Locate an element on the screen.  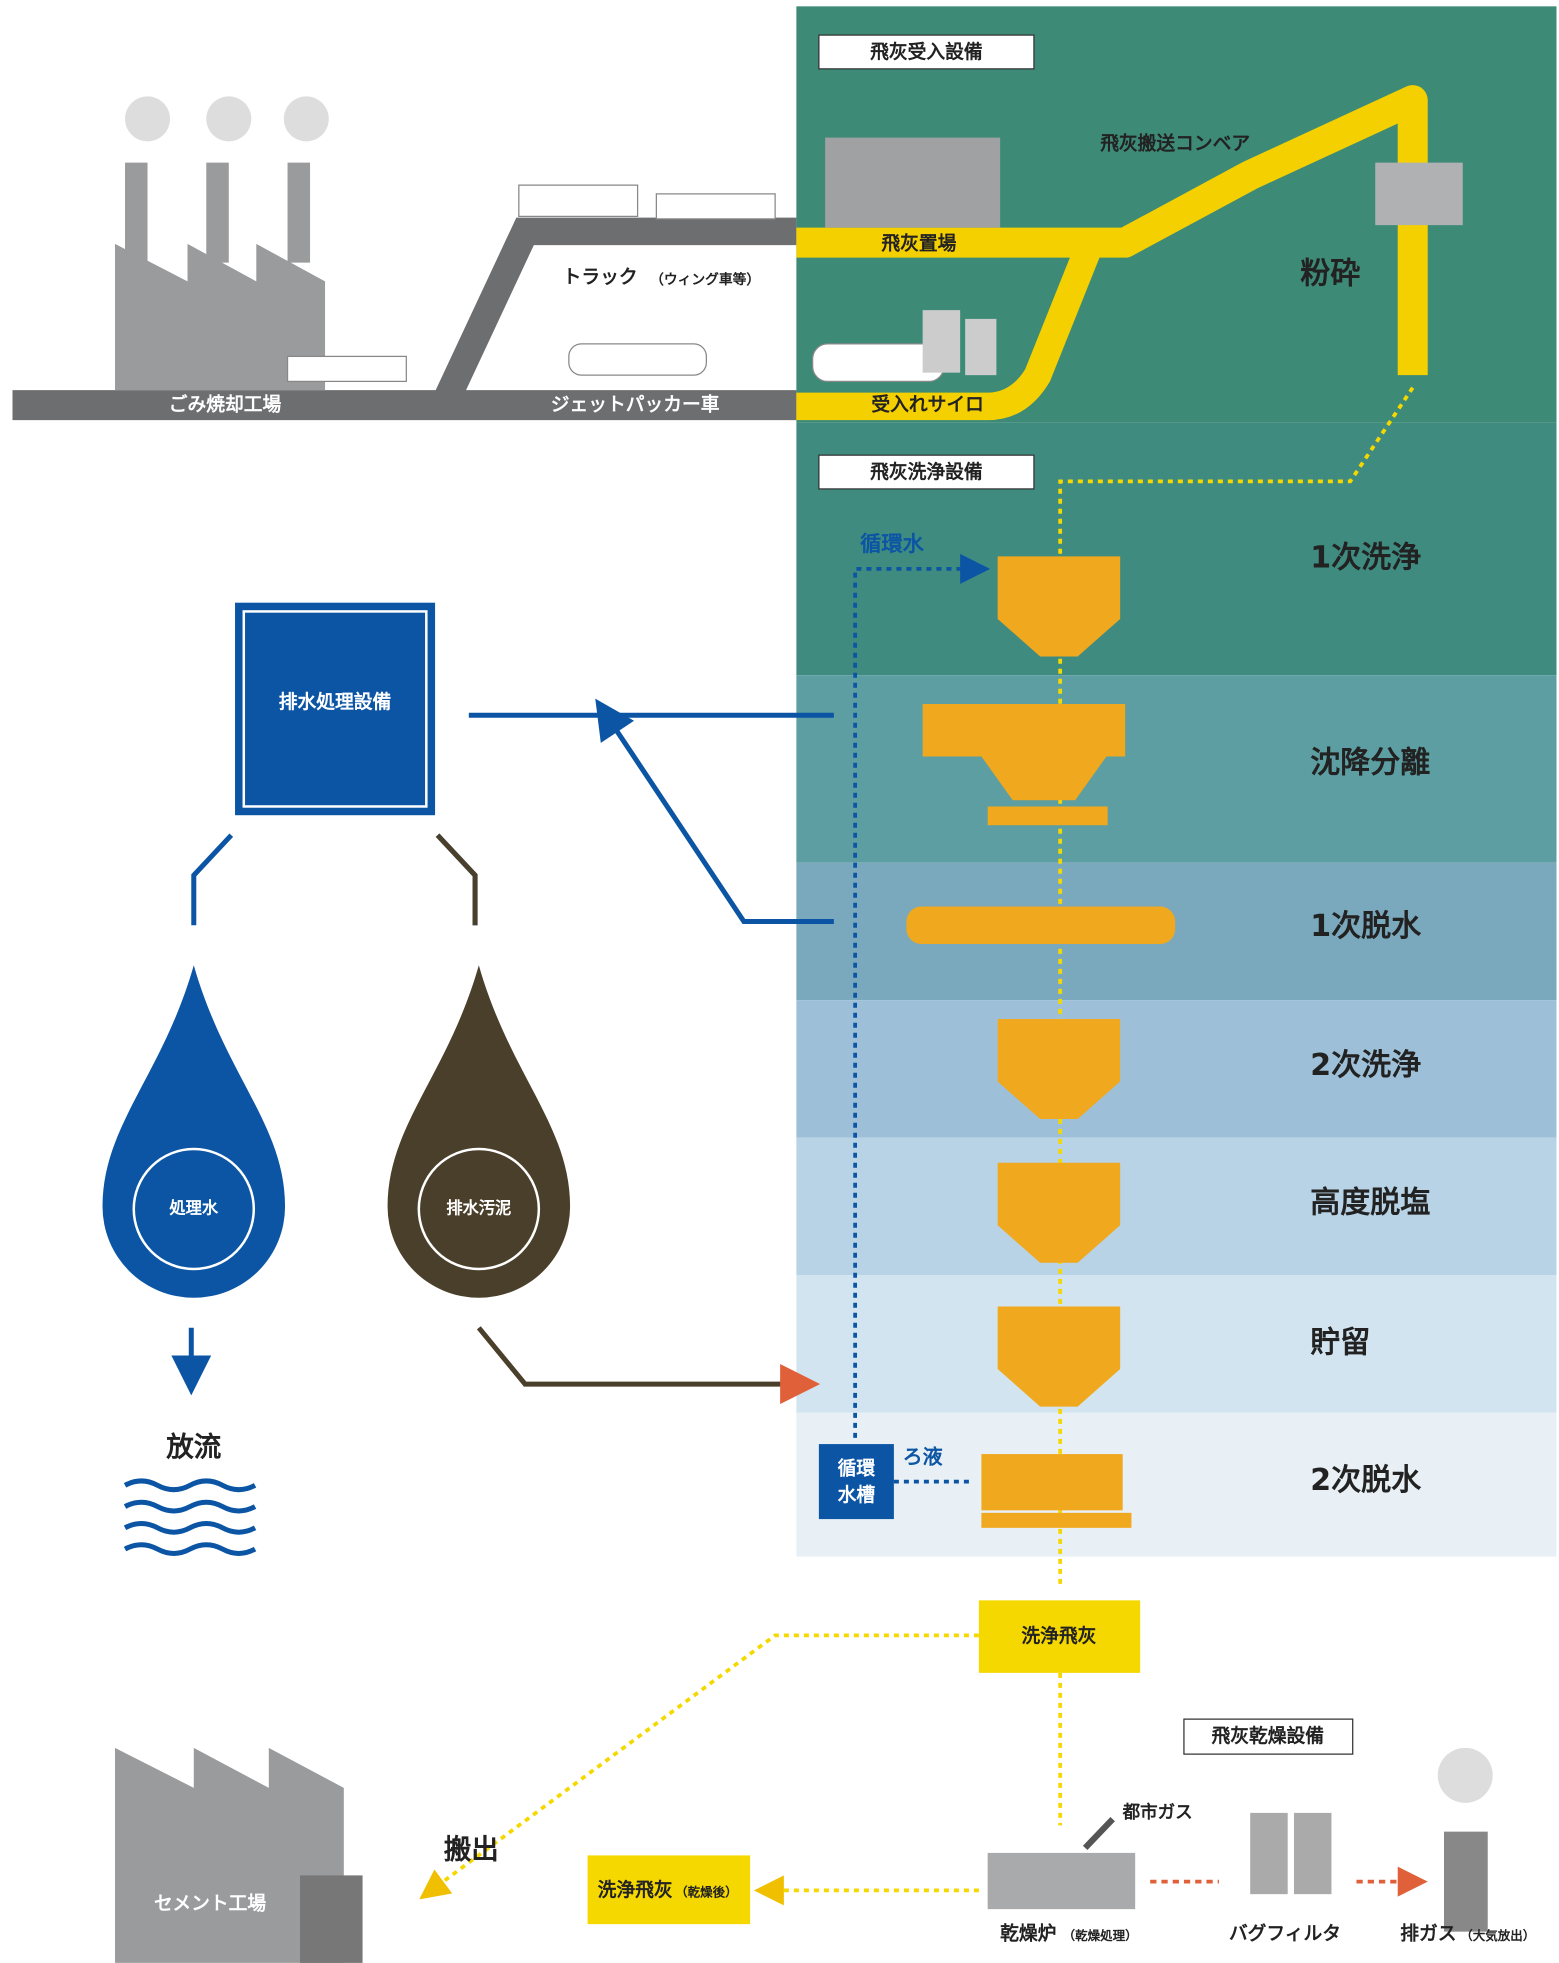
label: 高度脱塩 is located at coordinates (1370, 1203).